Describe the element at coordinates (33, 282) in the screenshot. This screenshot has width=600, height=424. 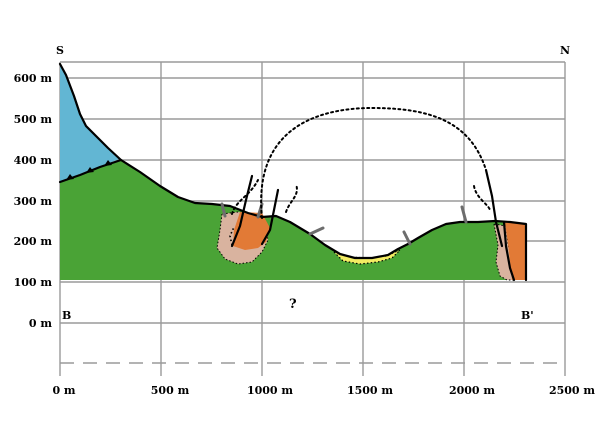
I see `y-tick-label: 100 m` at that location.